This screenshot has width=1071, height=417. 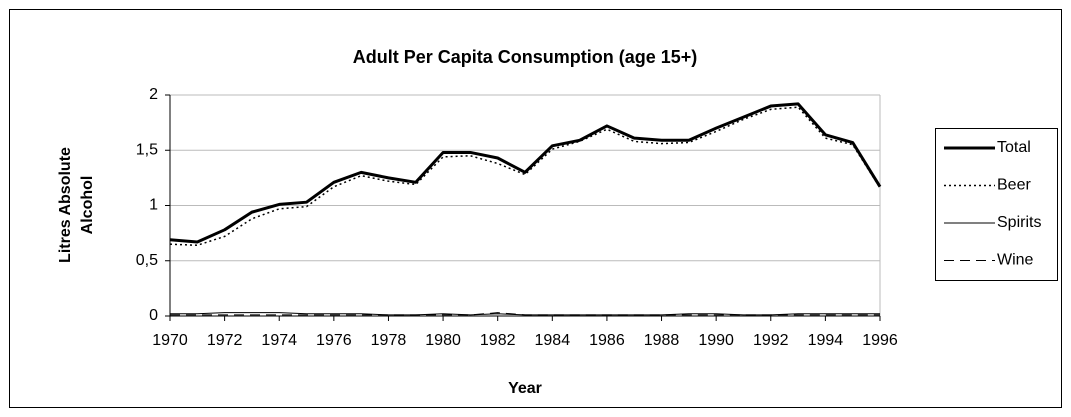 I want to click on legend-label: Beer, so click(x=1014, y=185).